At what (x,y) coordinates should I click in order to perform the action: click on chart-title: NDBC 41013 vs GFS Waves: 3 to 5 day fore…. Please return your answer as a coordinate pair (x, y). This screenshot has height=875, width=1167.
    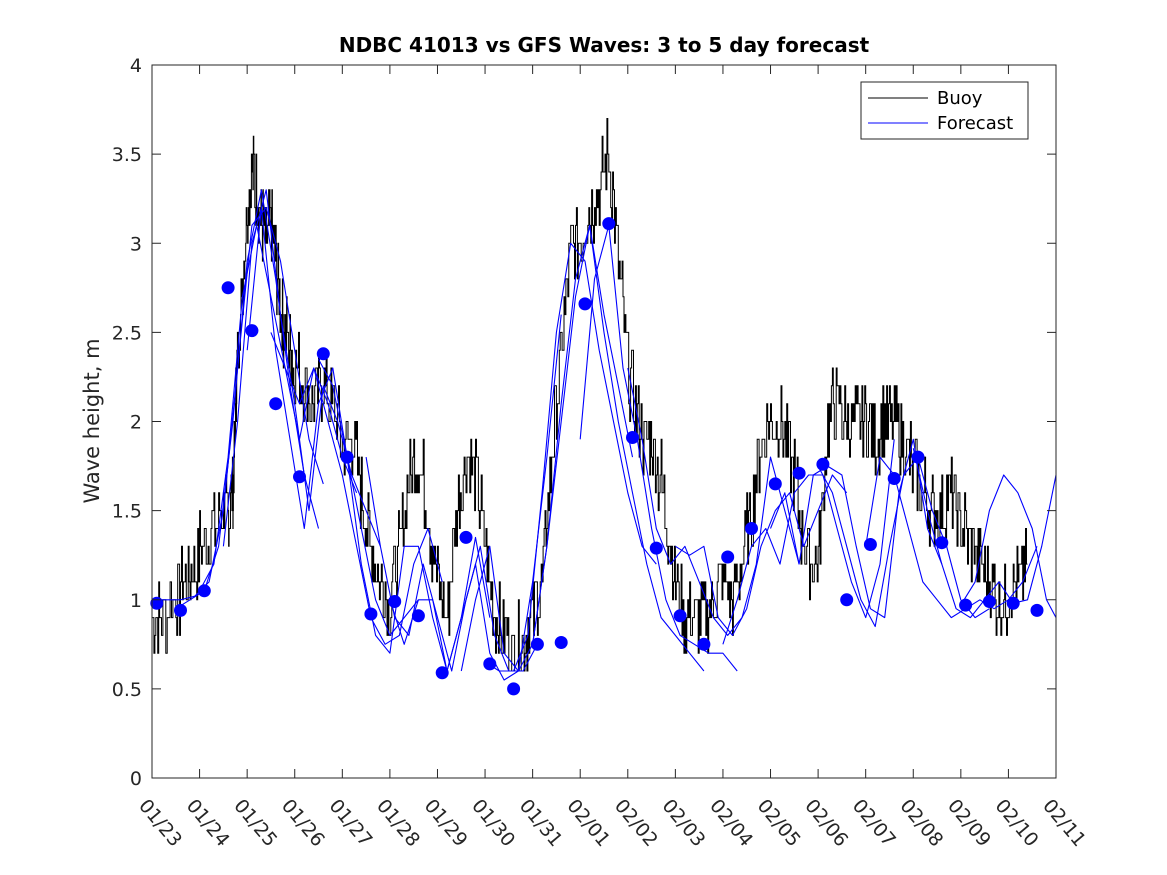
    Looking at the image, I should click on (604, 45).